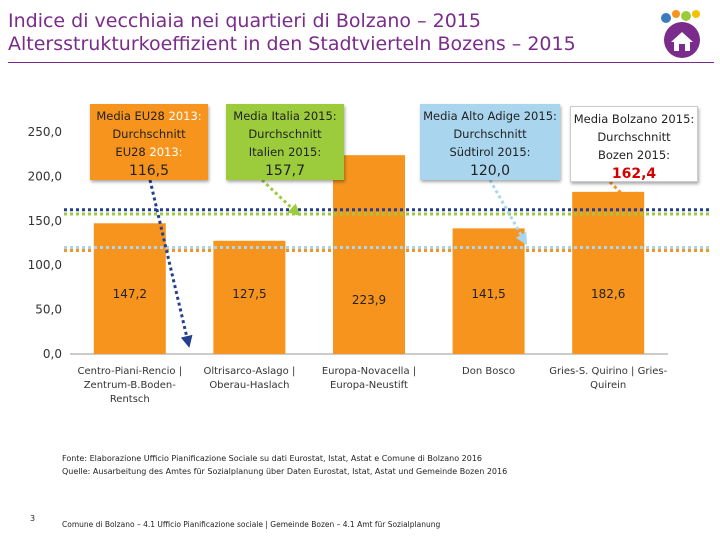 Image resolution: width=720 pixels, height=540 pixels. Describe the element at coordinates (52, 354) in the screenshot. I see `y-tick-label: 0,0` at that location.